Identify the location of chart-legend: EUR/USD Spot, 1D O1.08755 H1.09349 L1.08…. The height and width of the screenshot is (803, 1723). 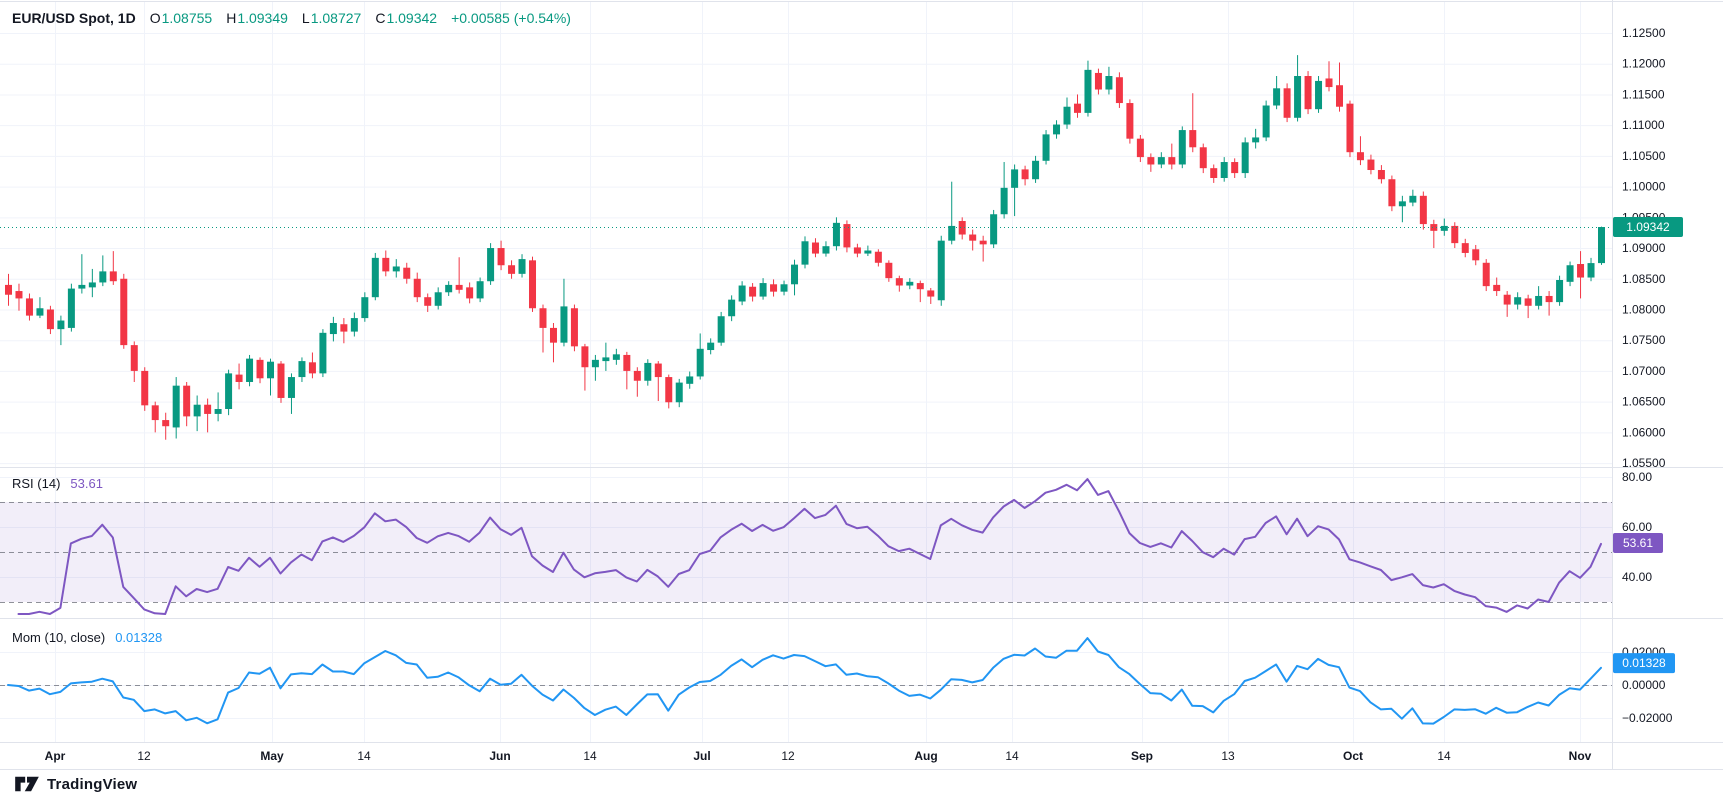
(291, 18).